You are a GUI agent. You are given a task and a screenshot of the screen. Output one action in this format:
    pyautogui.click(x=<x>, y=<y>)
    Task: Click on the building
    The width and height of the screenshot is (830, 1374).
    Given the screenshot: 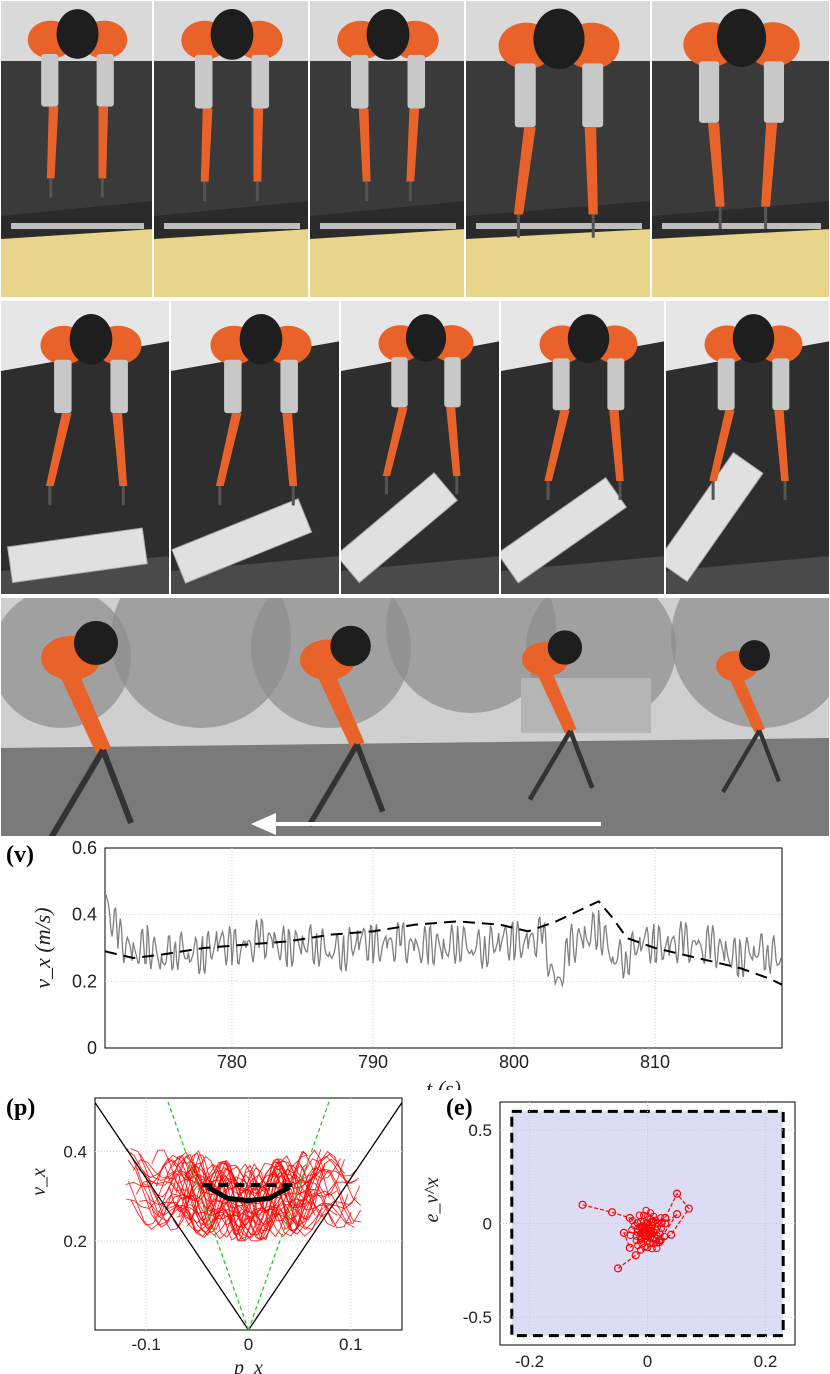 What is the action you would take?
    pyautogui.click(x=586, y=705)
    